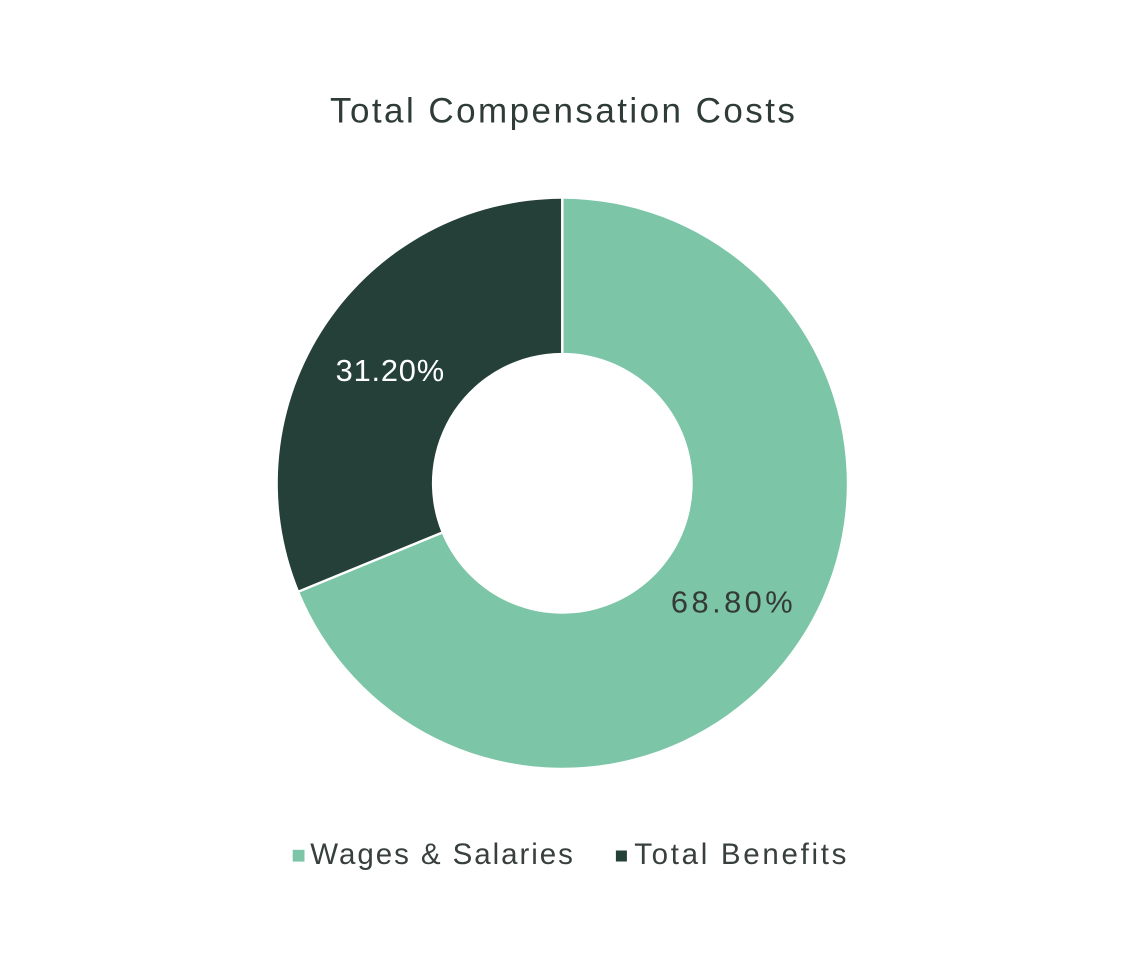 The width and height of the screenshot is (1122, 955). I want to click on svg-text: Total Compensation Costs, so click(563, 110).